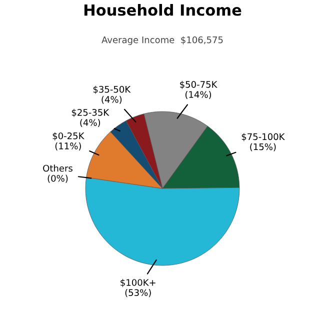 The width and height of the screenshot is (325, 325). What do you see at coordinates (263, 147) in the screenshot?
I see `data-label: (15%)` at bounding box center [263, 147].